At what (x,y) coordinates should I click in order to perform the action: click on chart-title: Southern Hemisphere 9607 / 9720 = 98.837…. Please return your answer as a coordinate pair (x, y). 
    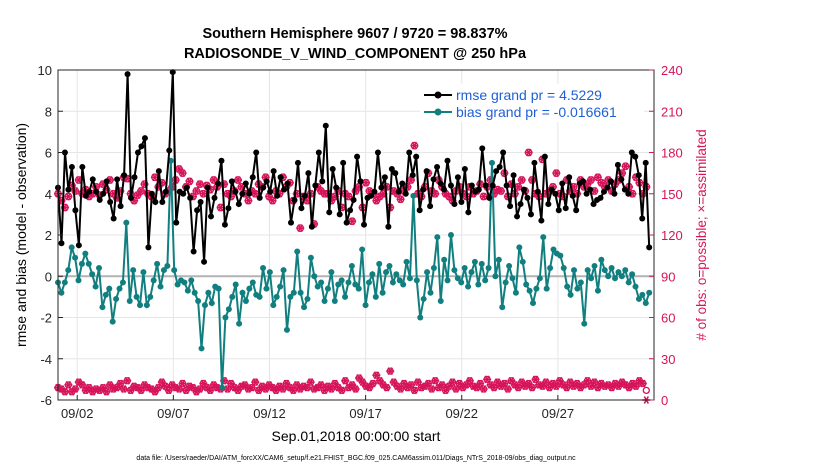
    Looking at the image, I should click on (354, 34).